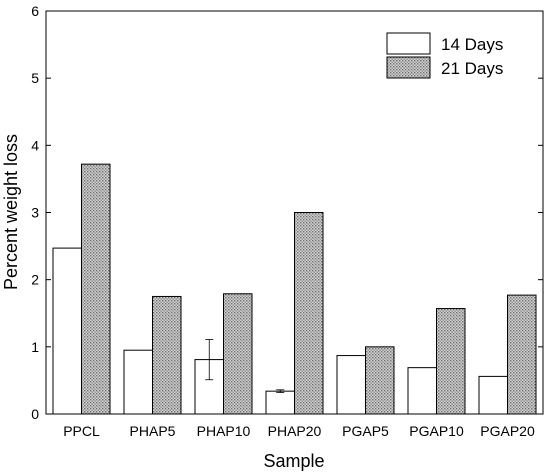  What do you see at coordinates (436, 431) in the screenshot?
I see `x-tick-label: PGAP10` at bounding box center [436, 431].